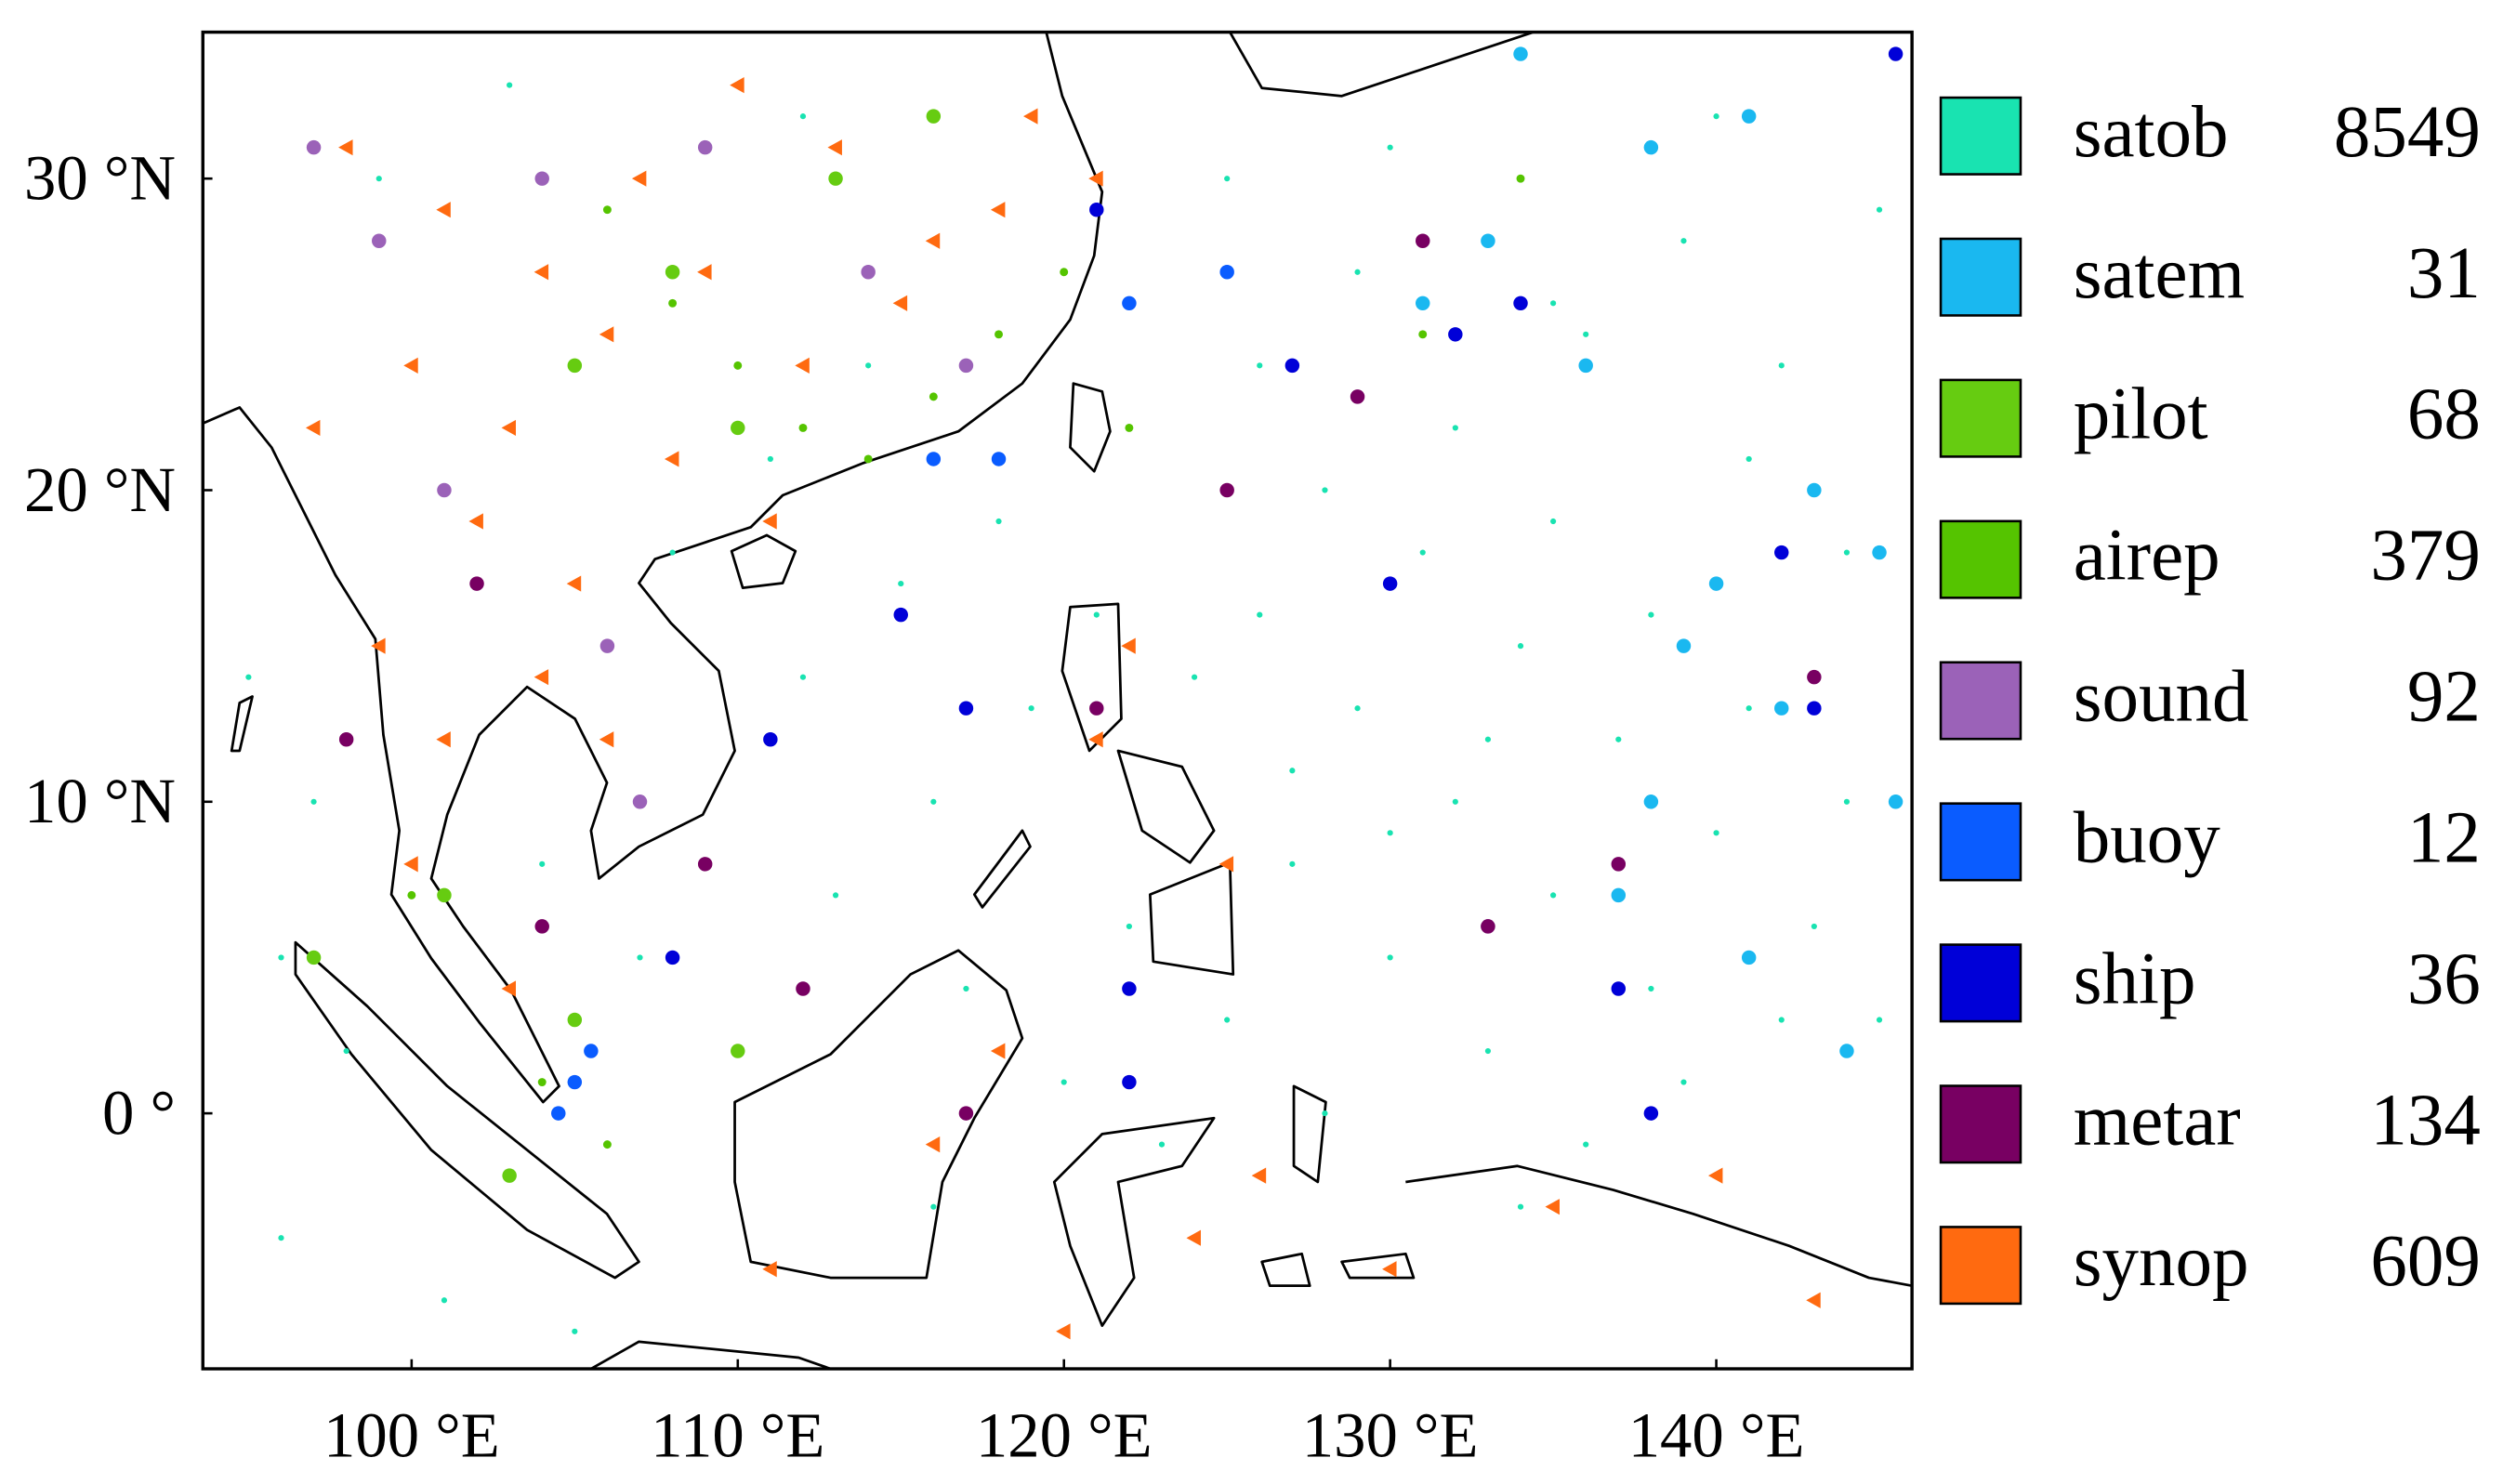 The width and height of the screenshot is (2503, 1484). Describe the element at coordinates (139, 1112) in the screenshot. I see `y-tick-label: 0 °` at that location.